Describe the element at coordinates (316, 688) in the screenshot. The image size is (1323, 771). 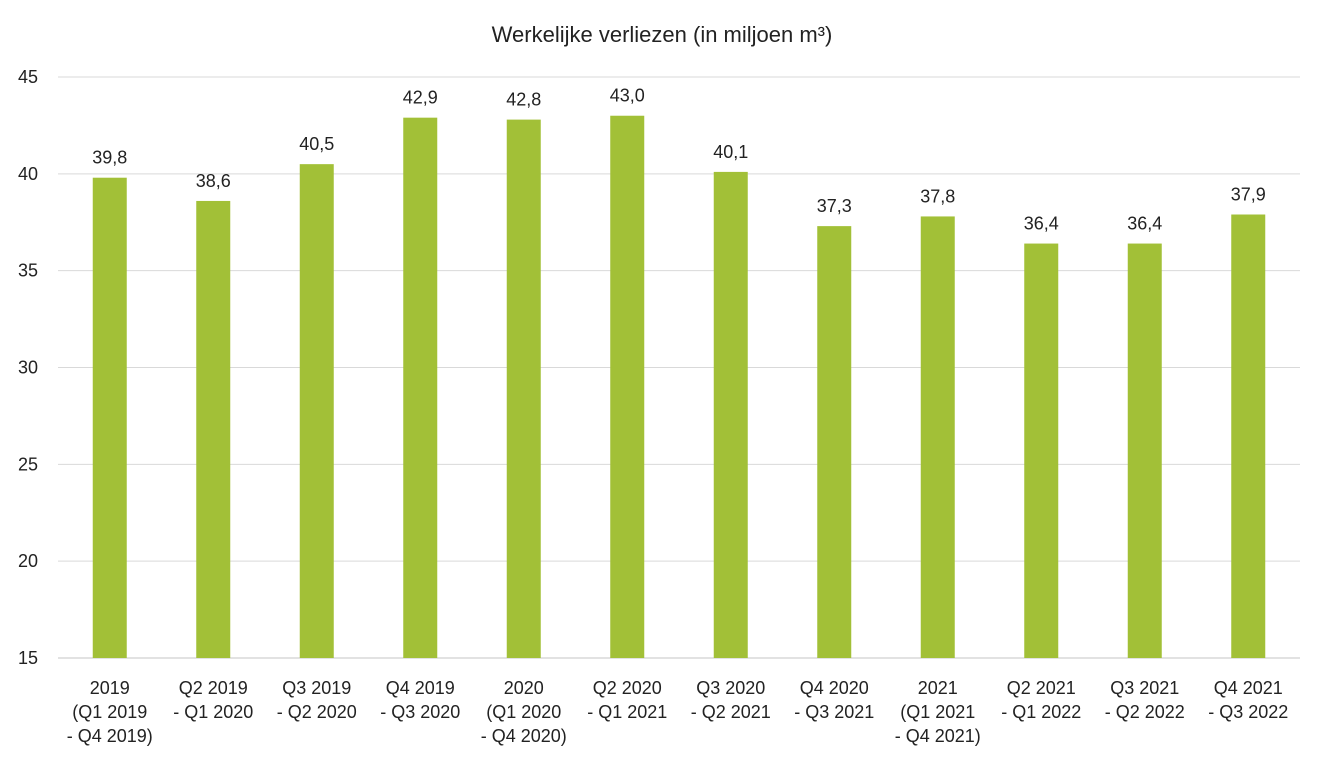
I see `x-category-line: Q3 2019` at that location.